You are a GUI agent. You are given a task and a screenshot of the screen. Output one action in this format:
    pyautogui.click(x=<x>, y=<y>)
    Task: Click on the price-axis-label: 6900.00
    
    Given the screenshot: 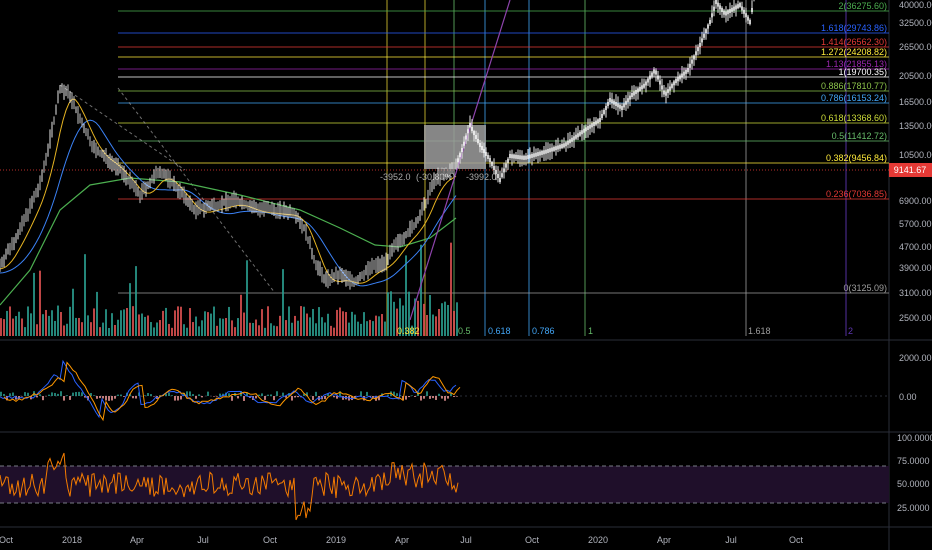 What is the action you would take?
    pyautogui.click(x=915, y=201)
    